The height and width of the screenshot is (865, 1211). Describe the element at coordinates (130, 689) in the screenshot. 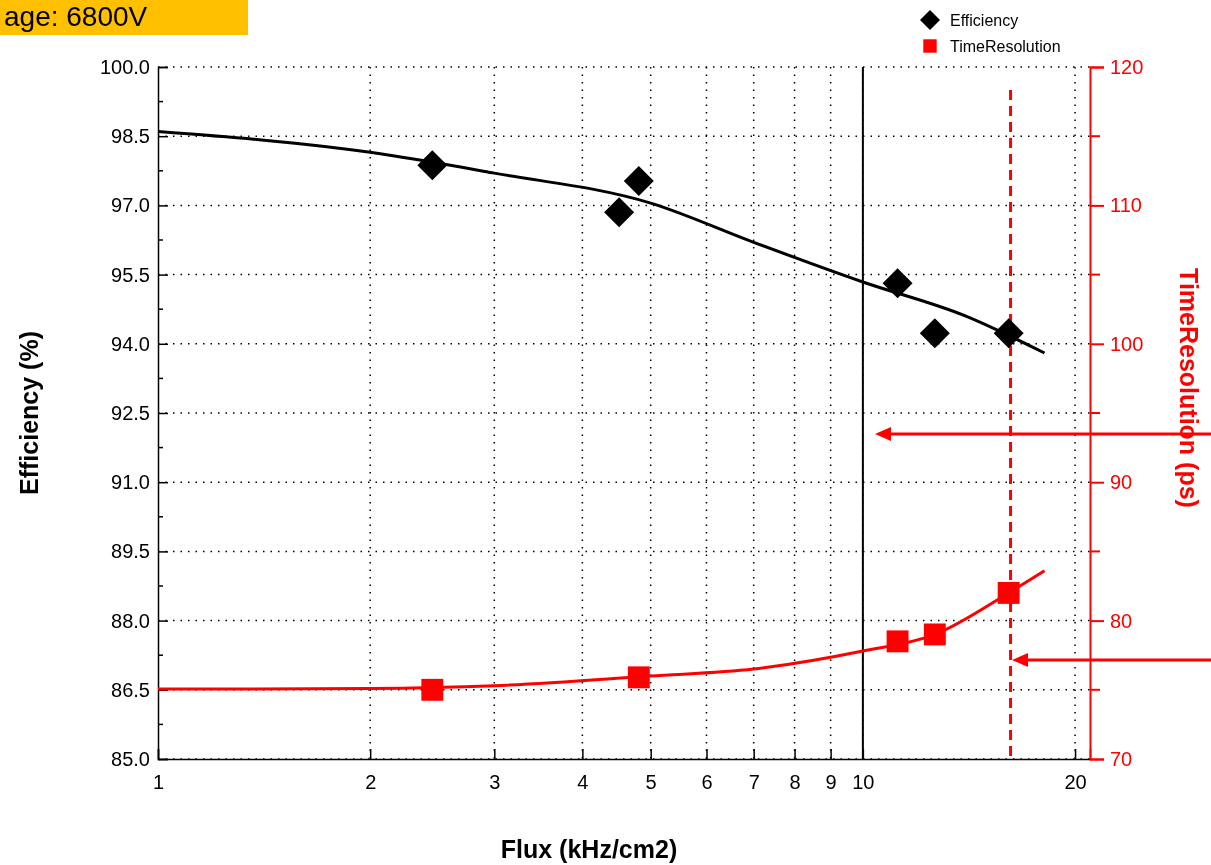

I see `y-tick-label: 86.5` at that location.